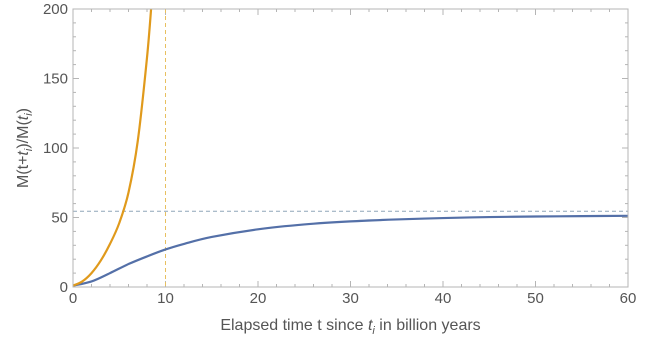  Describe the element at coordinates (113, 148) in the screenshot. I see `series-line-orange` at that location.